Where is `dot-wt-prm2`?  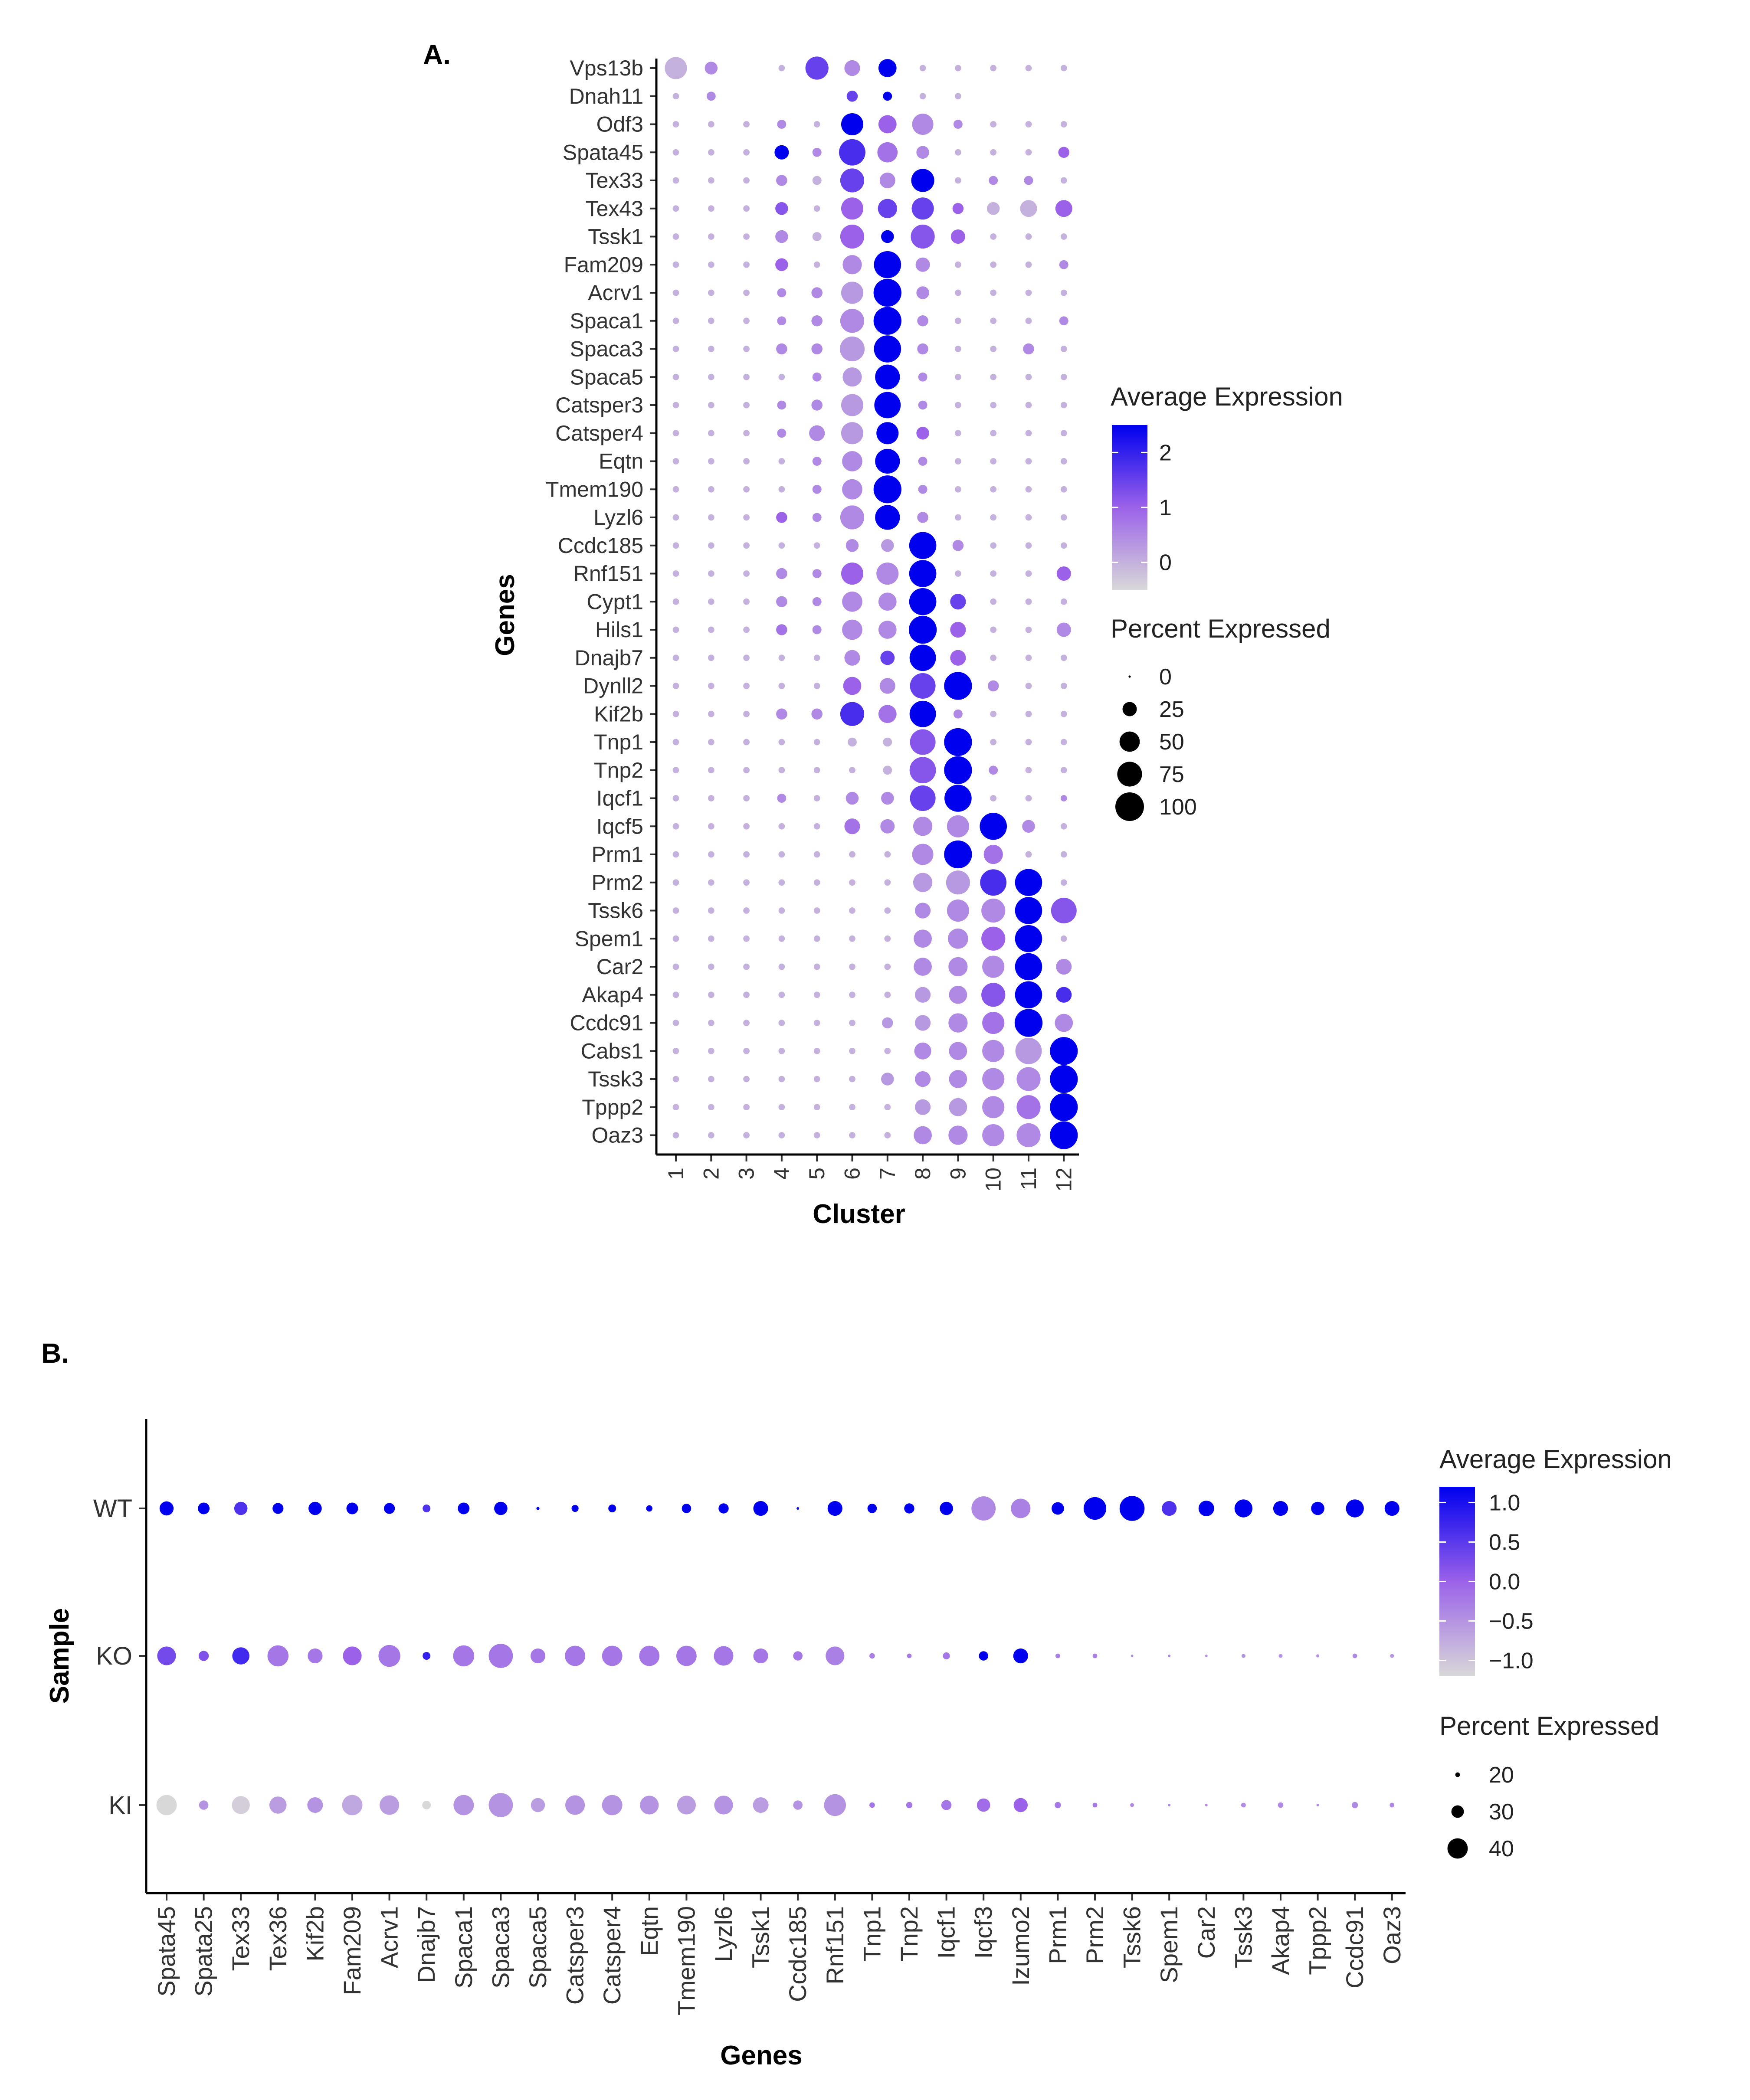
dot-wt-prm2 is located at coordinates (1095, 1508).